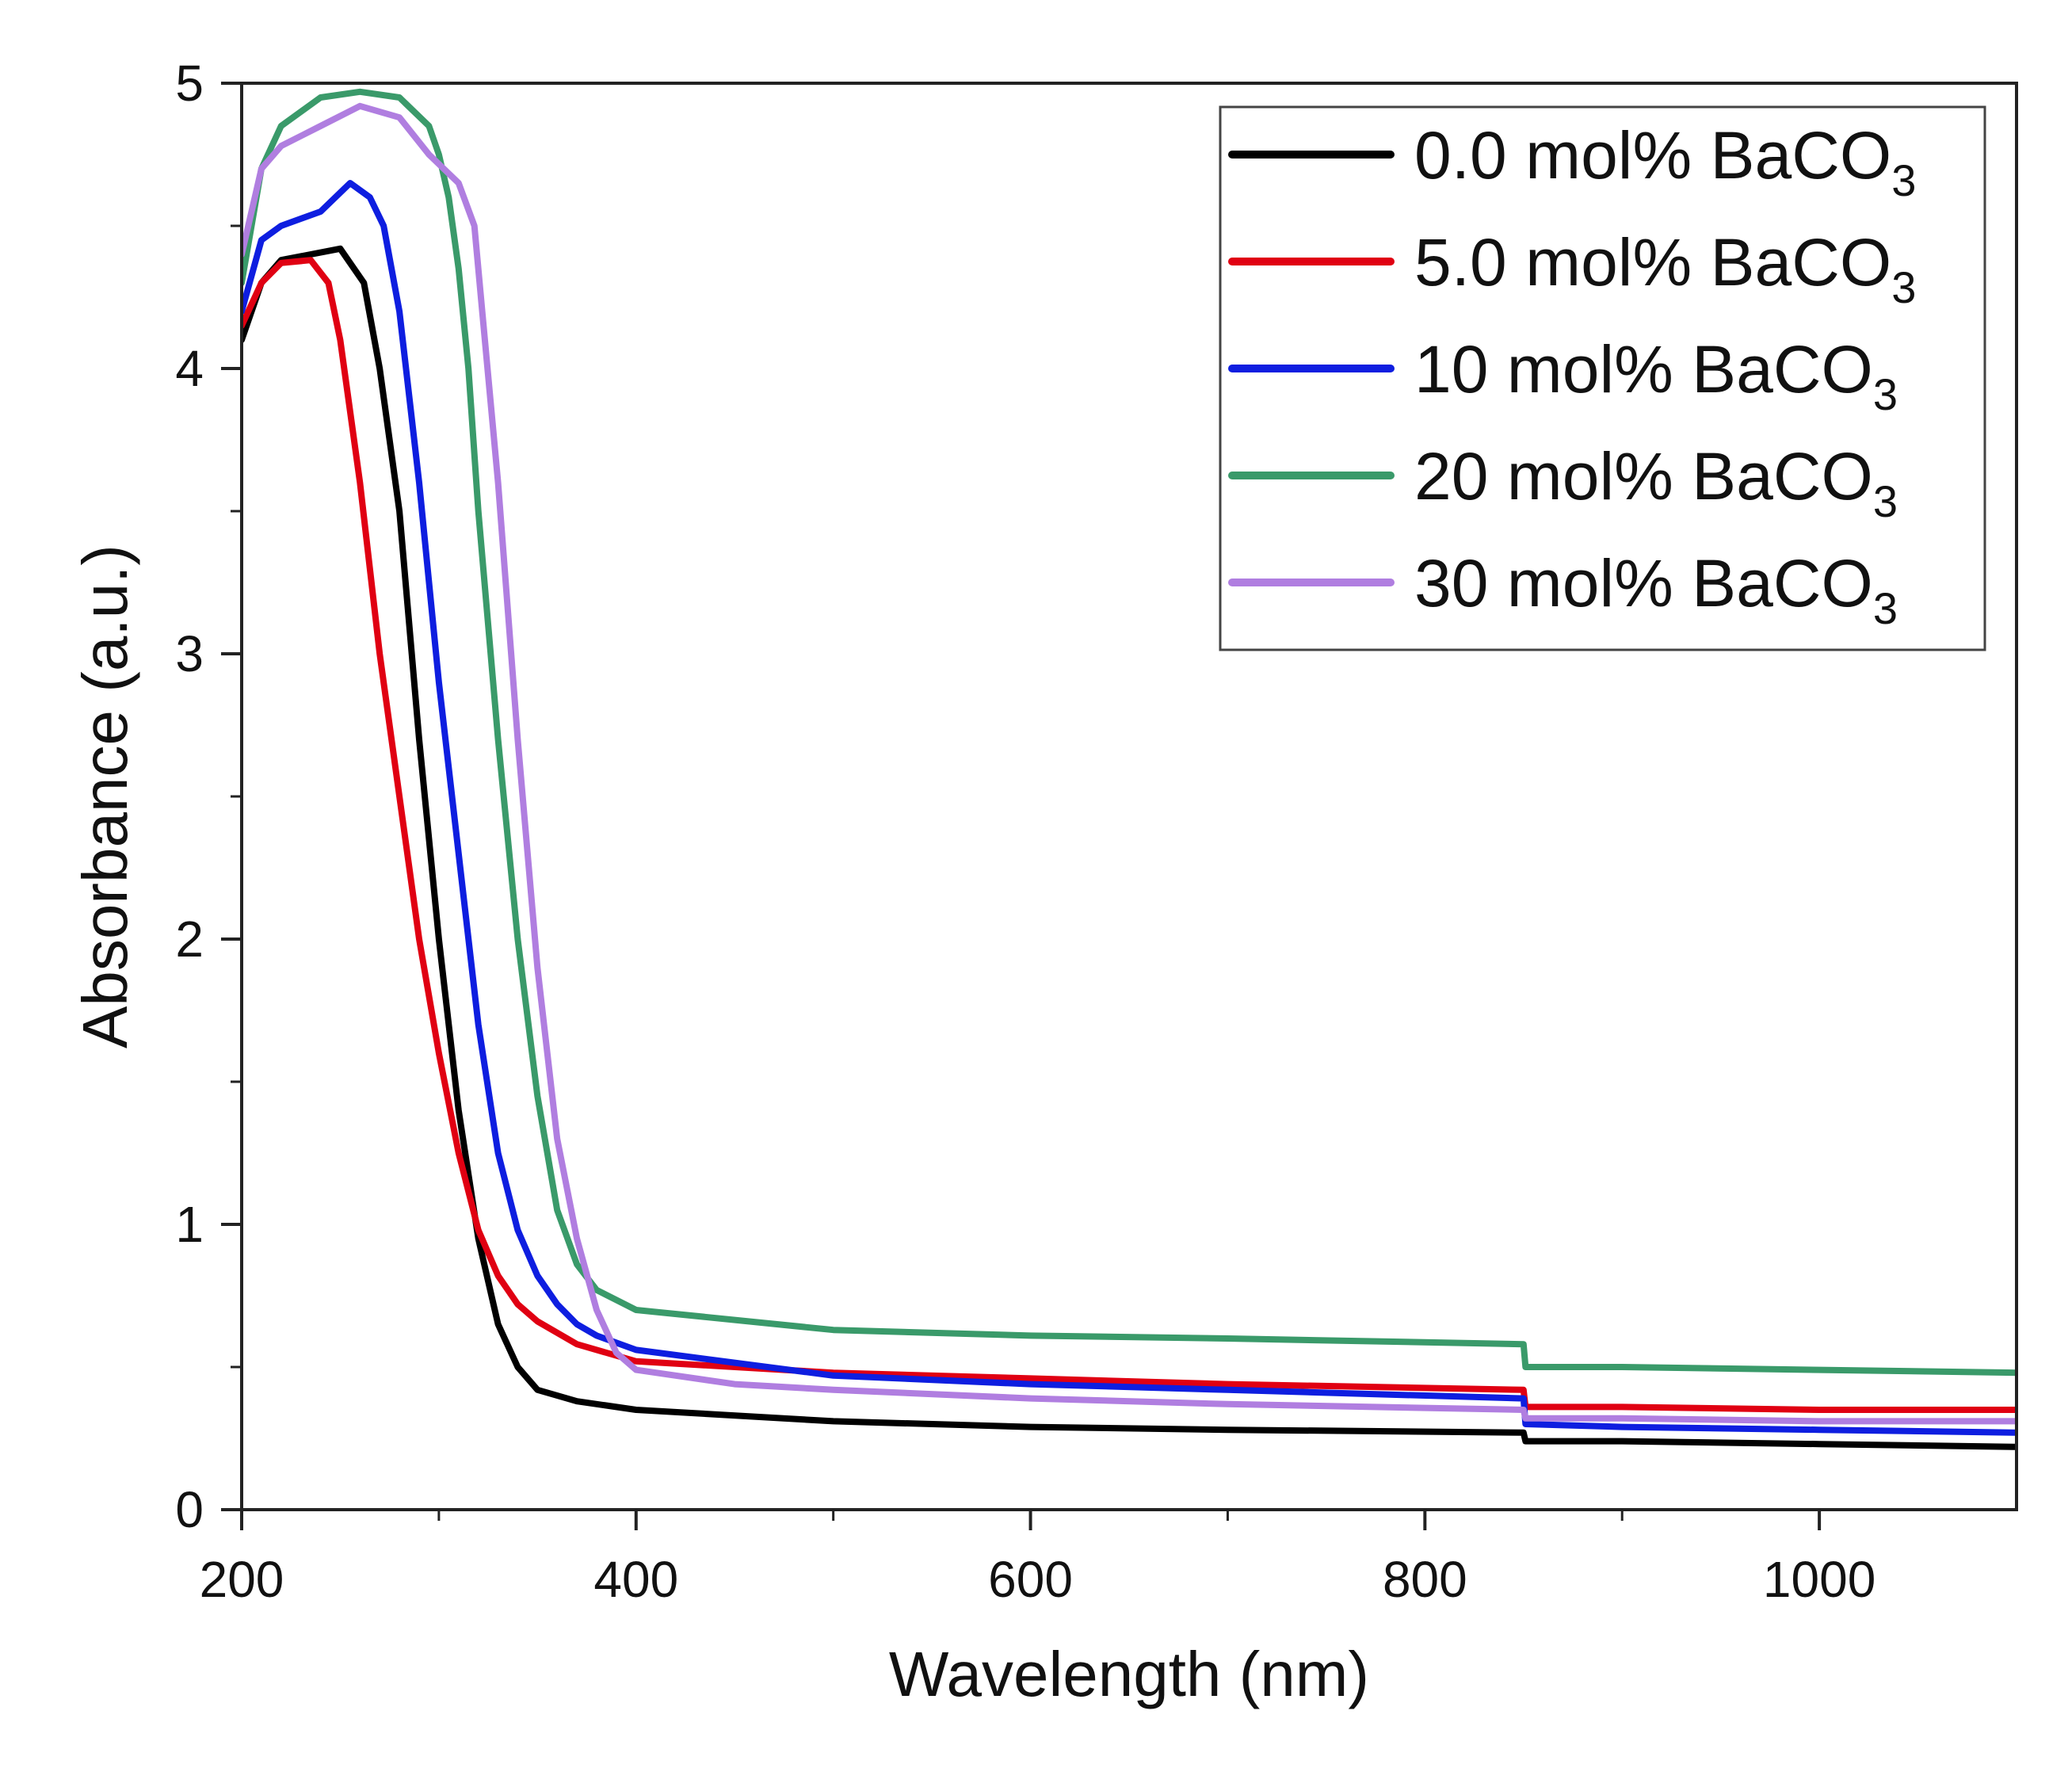 The image size is (2072, 1791). What do you see at coordinates (1425, 1579) in the screenshot?
I see `x-tick-label: 800` at bounding box center [1425, 1579].